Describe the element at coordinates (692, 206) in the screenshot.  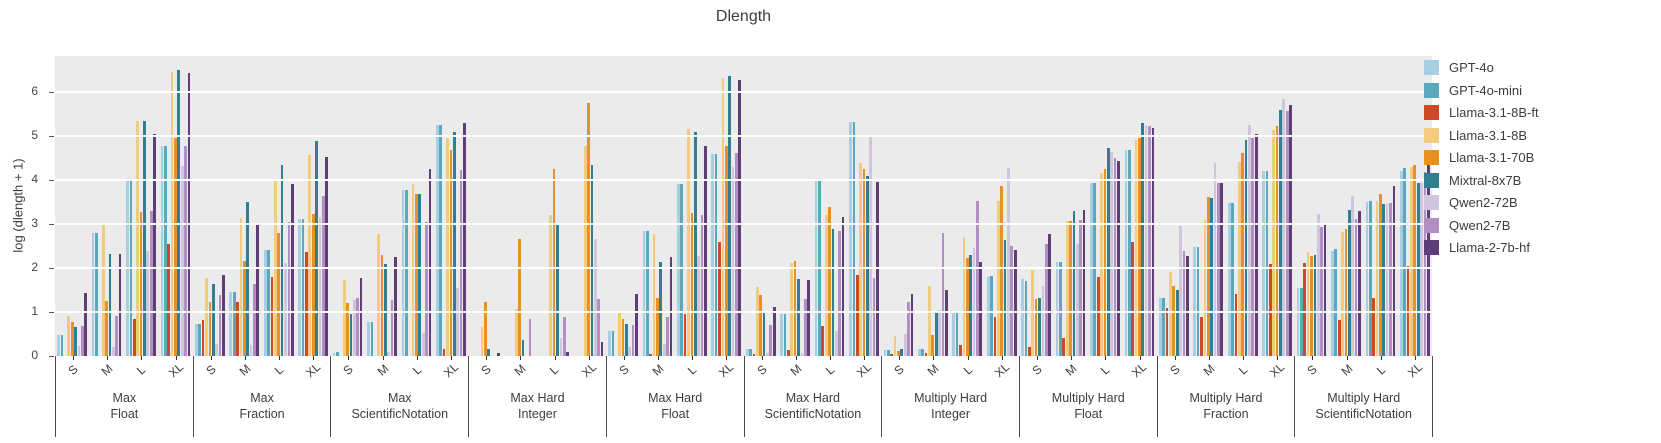
I see `cluster-l` at that location.